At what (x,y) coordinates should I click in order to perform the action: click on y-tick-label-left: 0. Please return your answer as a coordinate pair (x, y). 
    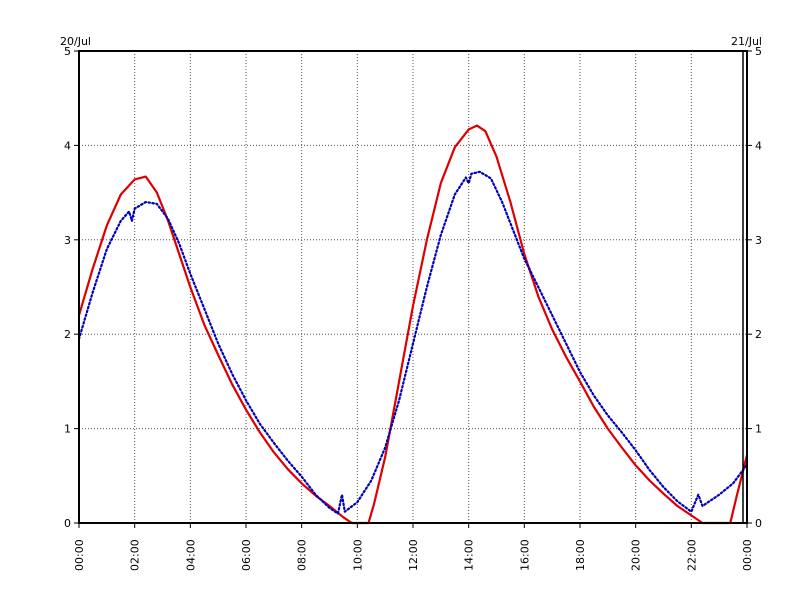
    Looking at the image, I should click on (67, 523).